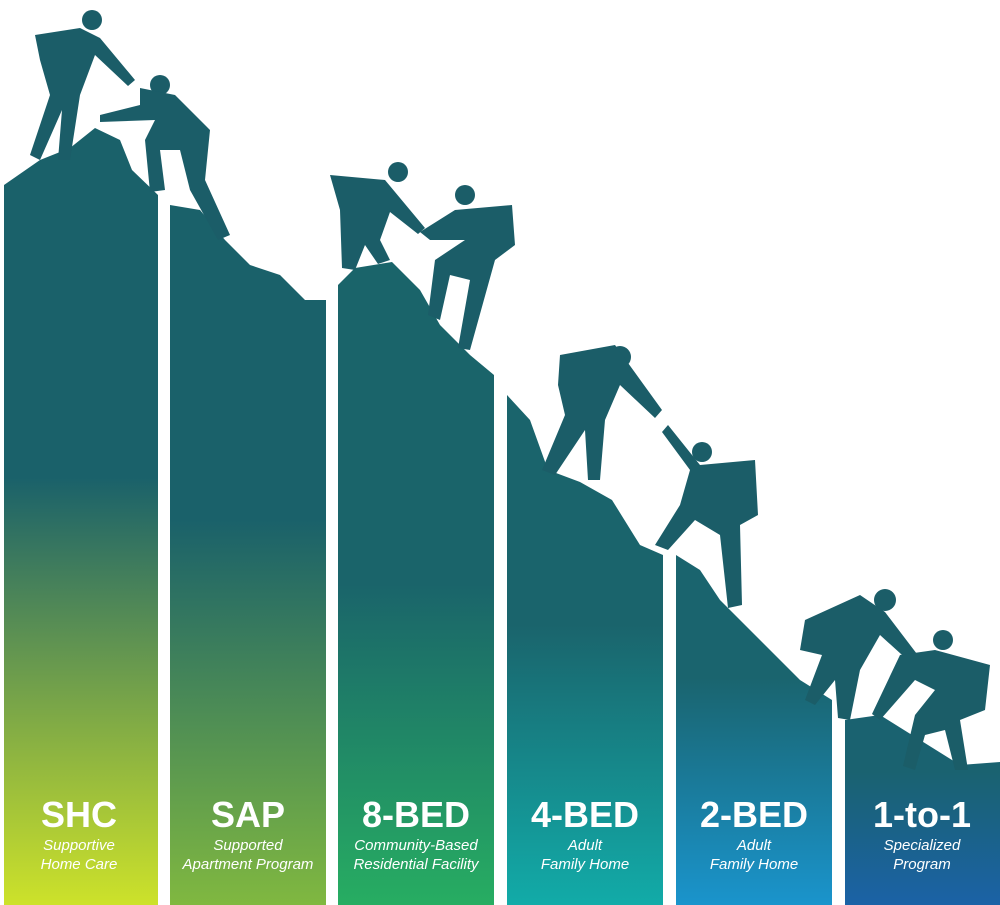 The image size is (1000, 905). I want to click on column-subtitle: Apartment Program, so click(248, 864).